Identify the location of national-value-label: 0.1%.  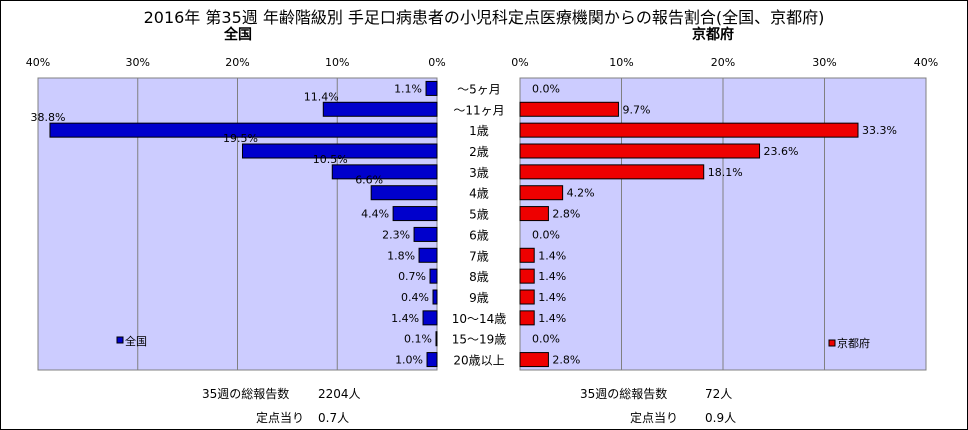
(418, 339).